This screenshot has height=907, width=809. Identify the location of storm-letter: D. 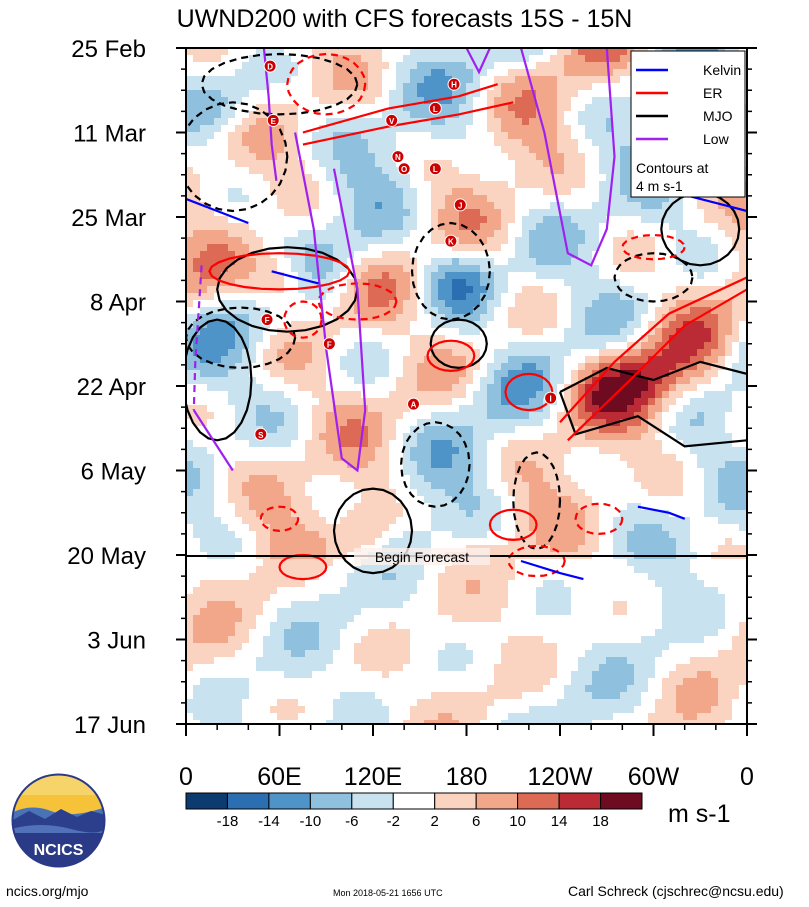
(270, 67).